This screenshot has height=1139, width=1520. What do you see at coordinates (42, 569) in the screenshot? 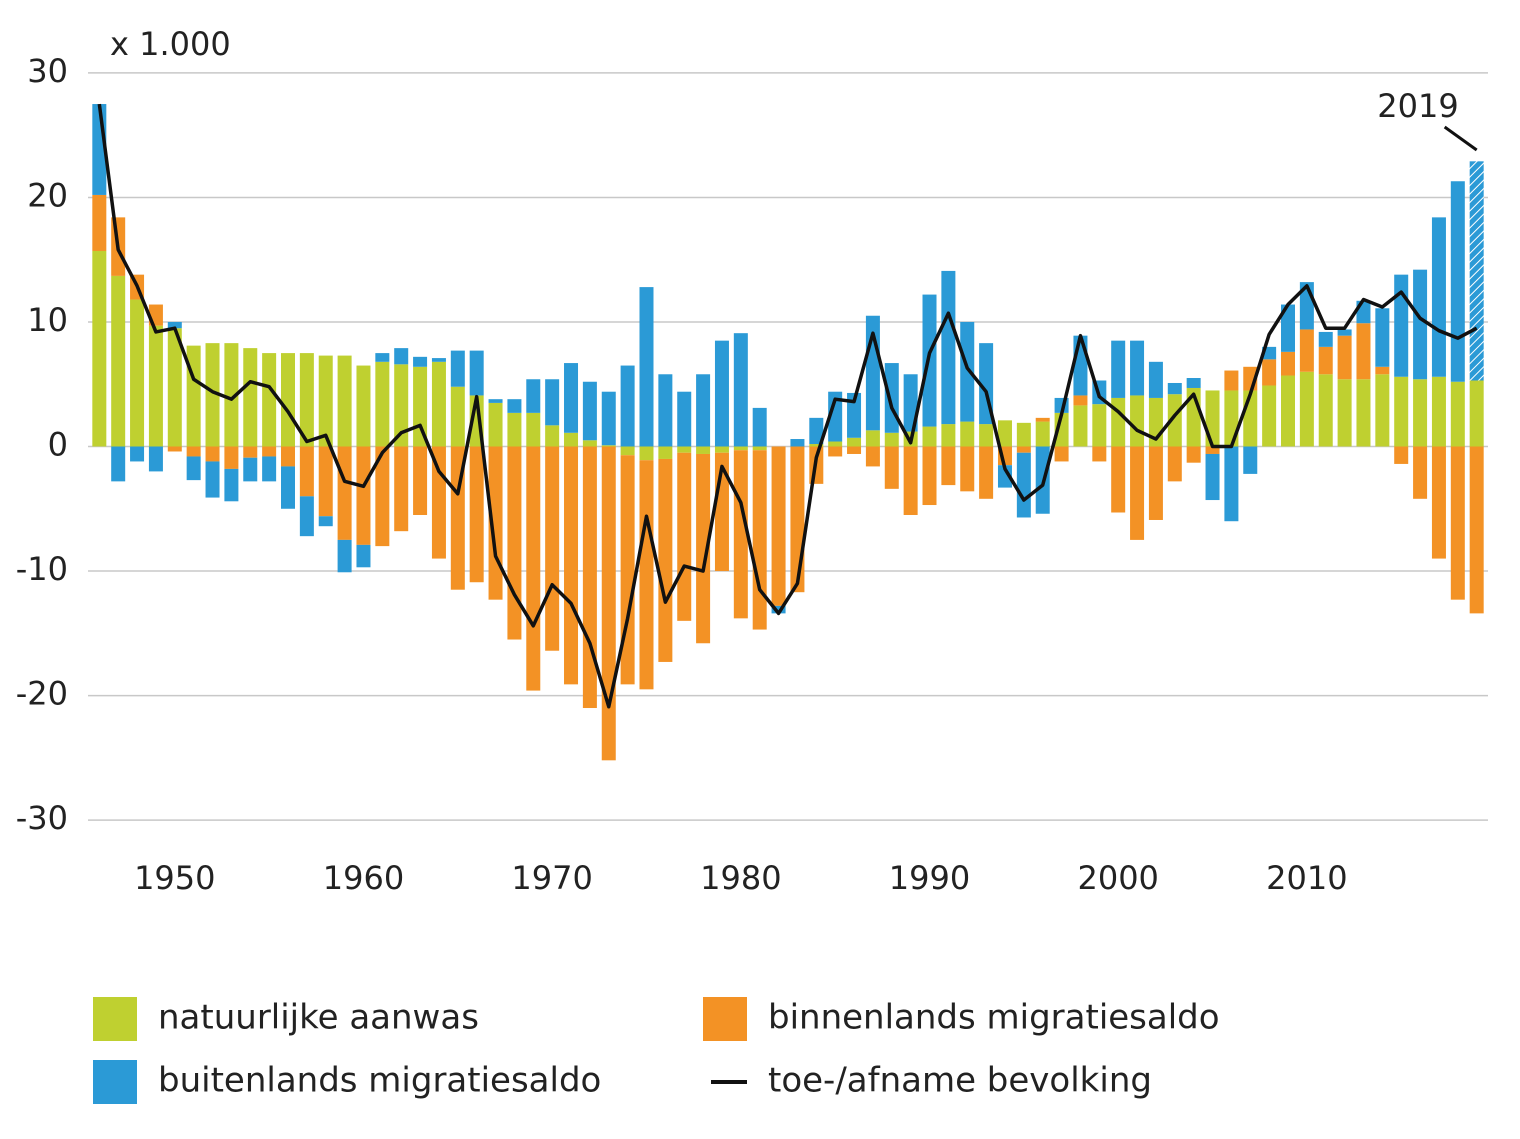
I see `y-tick-label: -10` at bounding box center [42, 569].